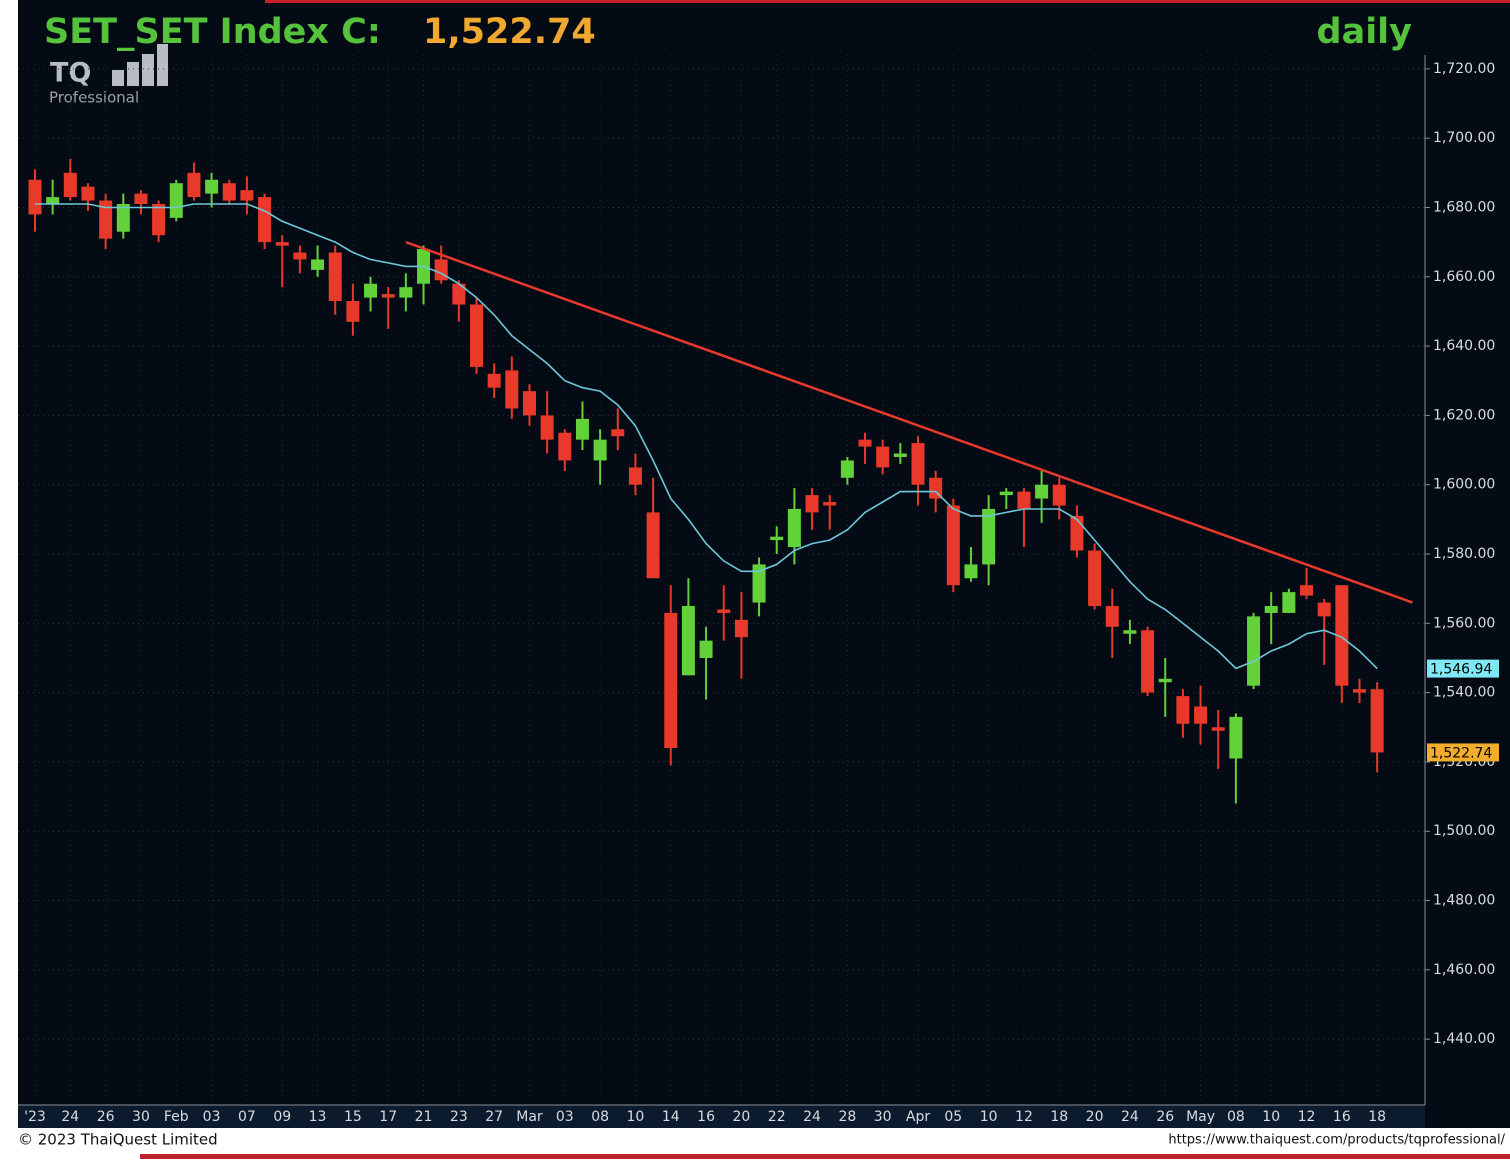  What do you see at coordinates (1464, 831) in the screenshot?
I see `y-tick-label: 1,500.00` at bounding box center [1464, 831].